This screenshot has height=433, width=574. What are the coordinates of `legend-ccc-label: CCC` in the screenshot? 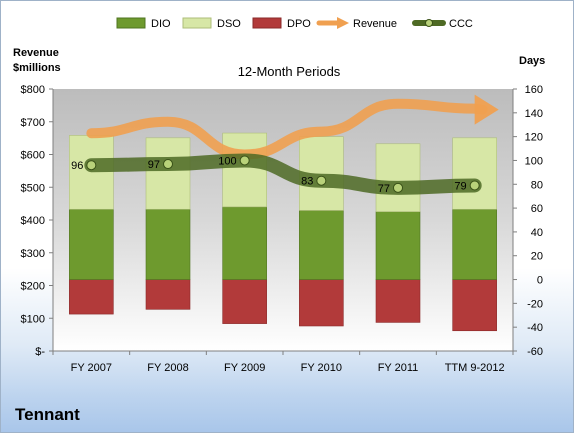 It's located at (461, 24).